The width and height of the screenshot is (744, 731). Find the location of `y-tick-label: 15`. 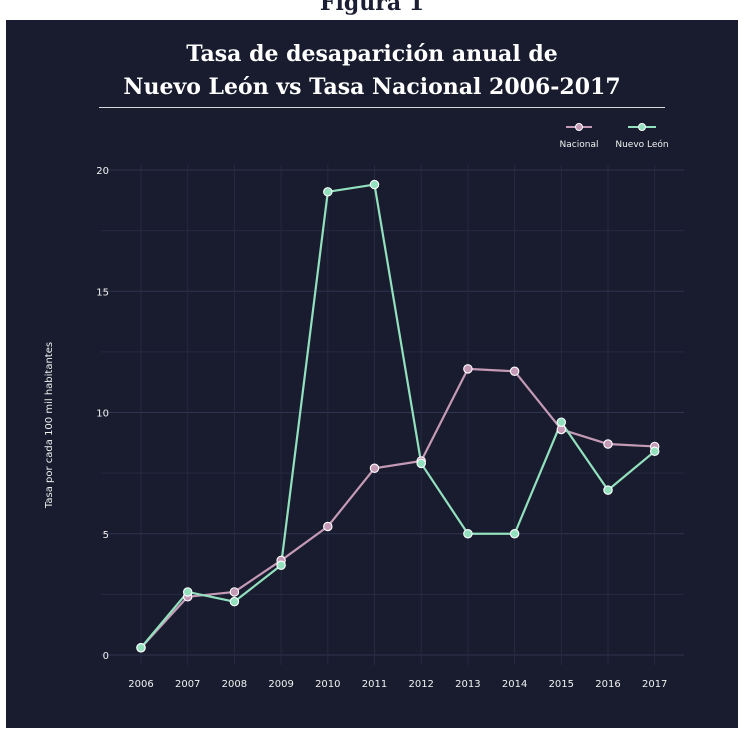

y-tick-label: 15 is located at coordinates (102, 292).